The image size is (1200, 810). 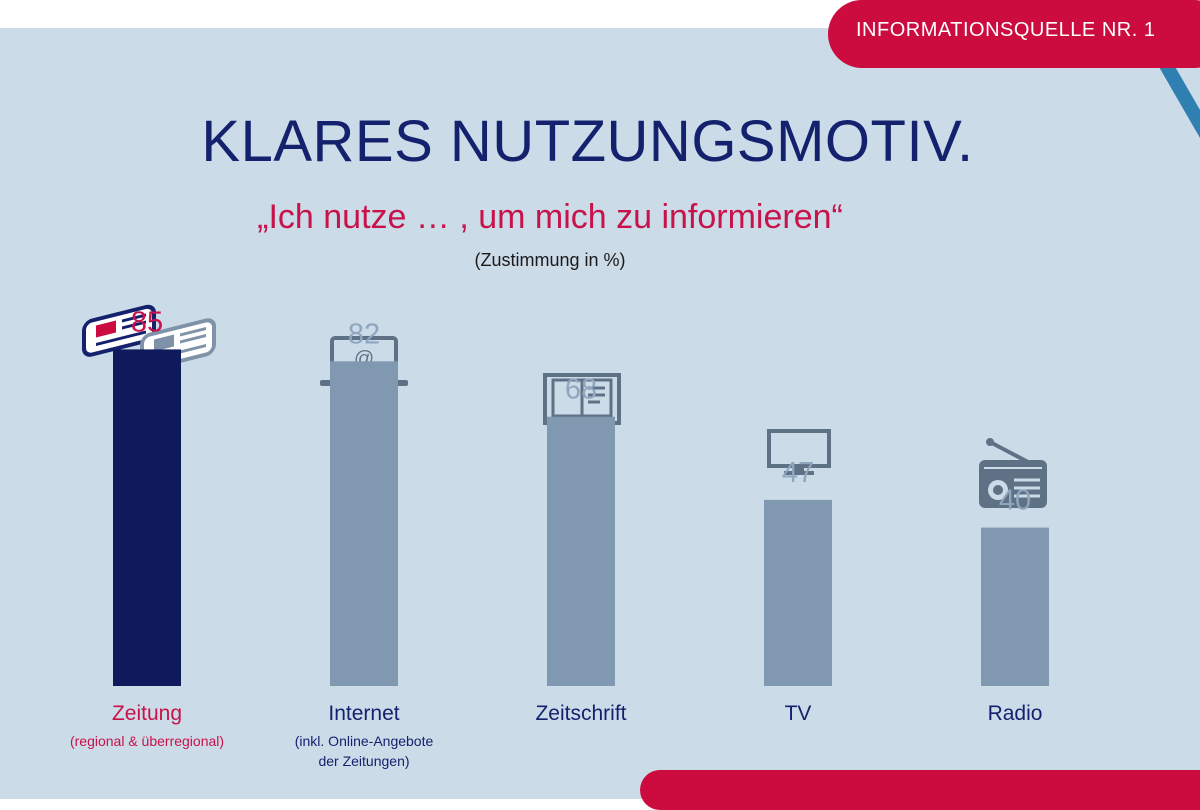 What do you see at coordinates (580, 713) in the screenshot?
I see `category-label: Zeitschrift` at bounding box center [580, 713].